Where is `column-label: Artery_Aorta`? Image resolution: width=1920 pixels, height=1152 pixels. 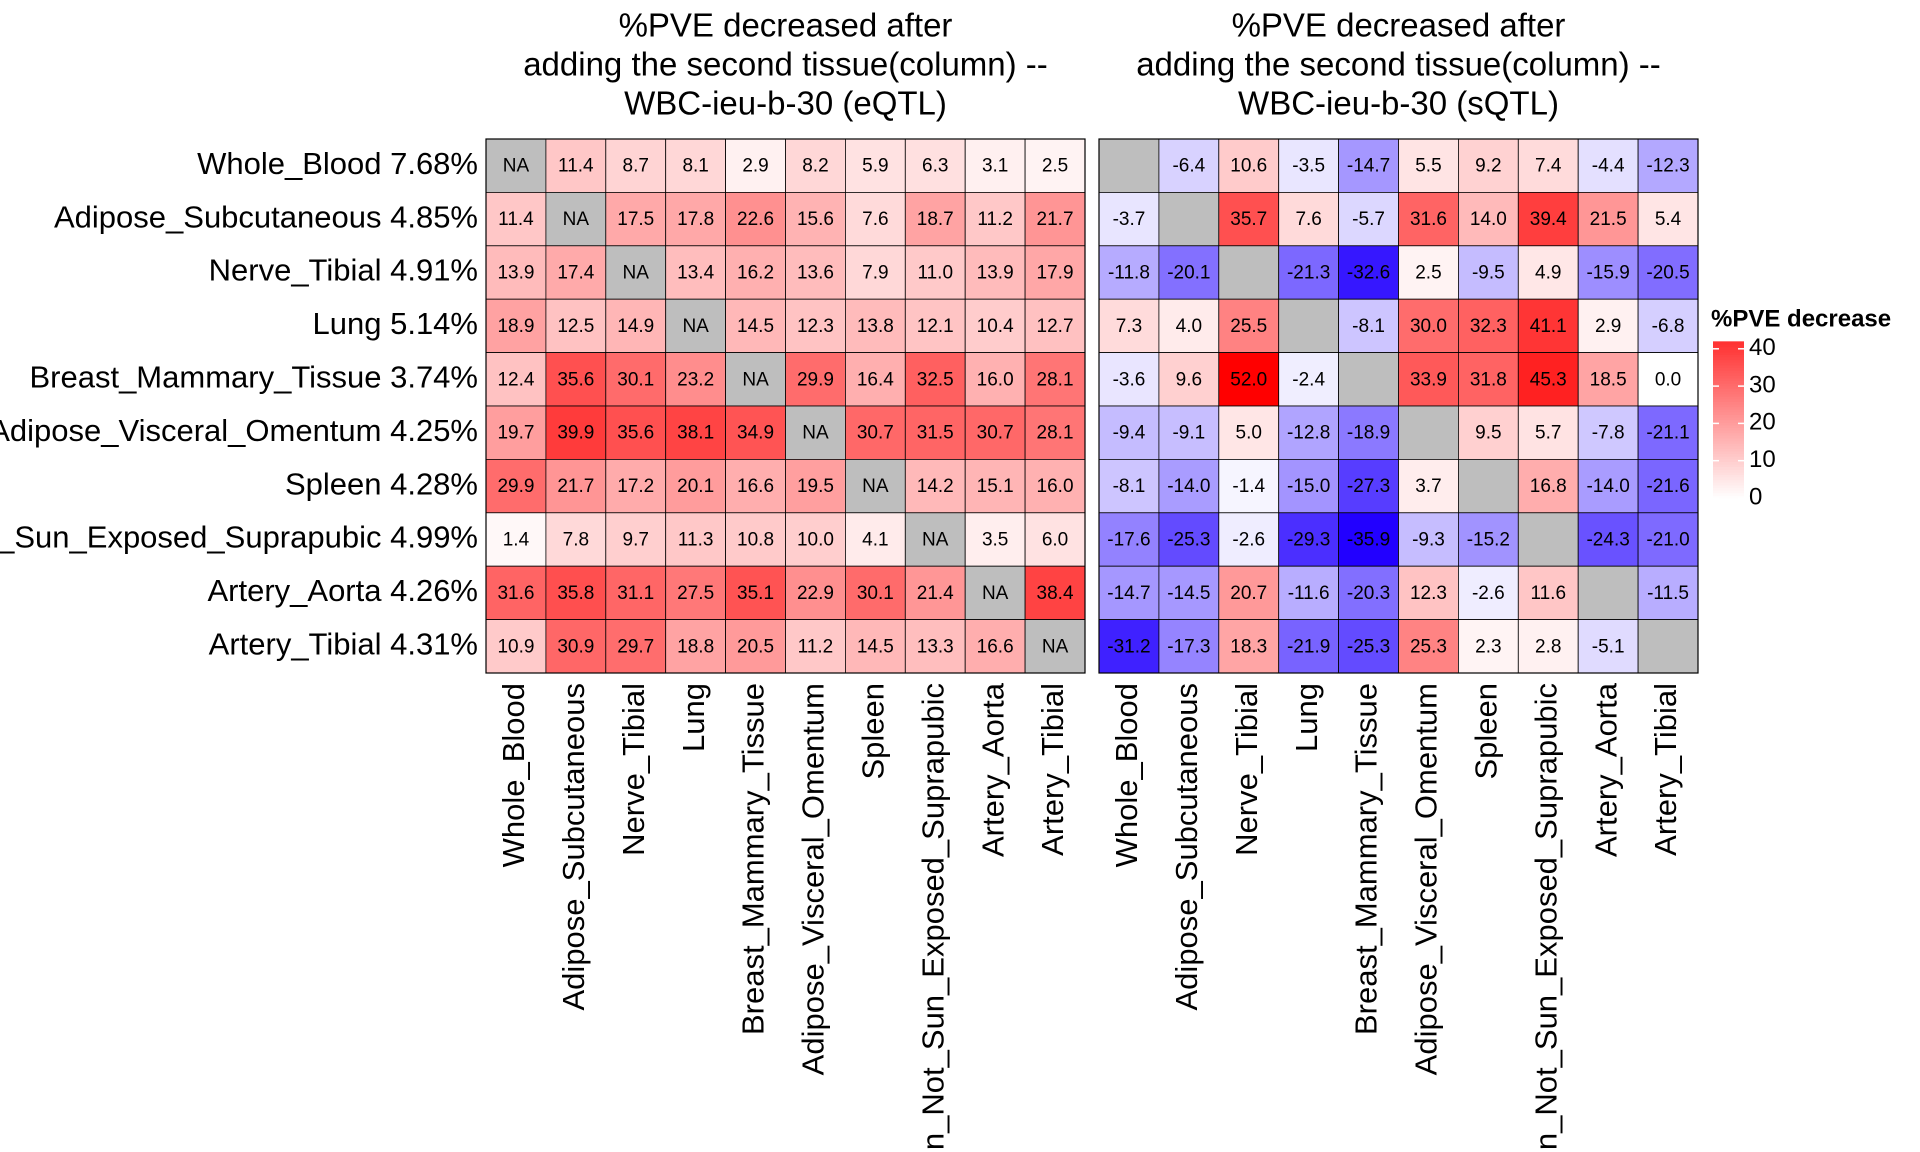 column-label: Artery_Aorta is located at coordinates (992, 769).